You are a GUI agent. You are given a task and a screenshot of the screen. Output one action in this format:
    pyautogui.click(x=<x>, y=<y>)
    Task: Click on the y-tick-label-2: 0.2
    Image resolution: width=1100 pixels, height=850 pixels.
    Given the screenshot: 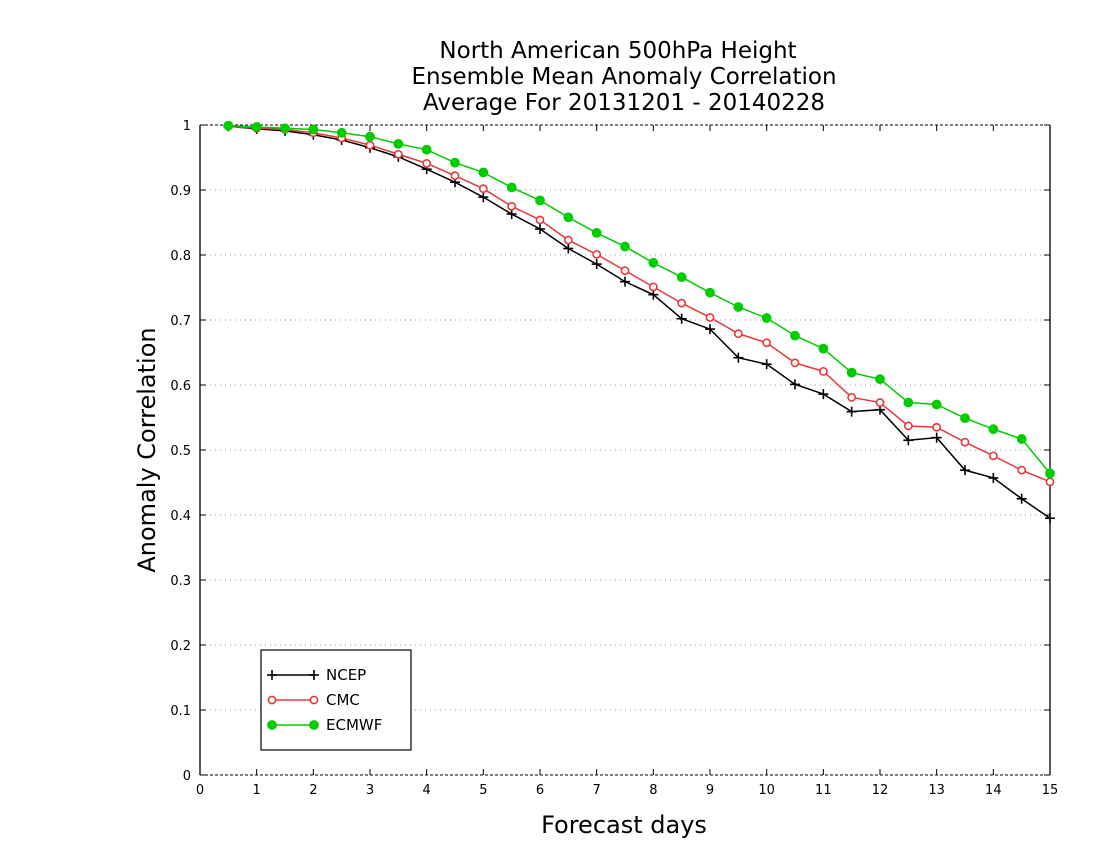 What is the action you would take?
    pyautogui.click(x=180, y=646)
    